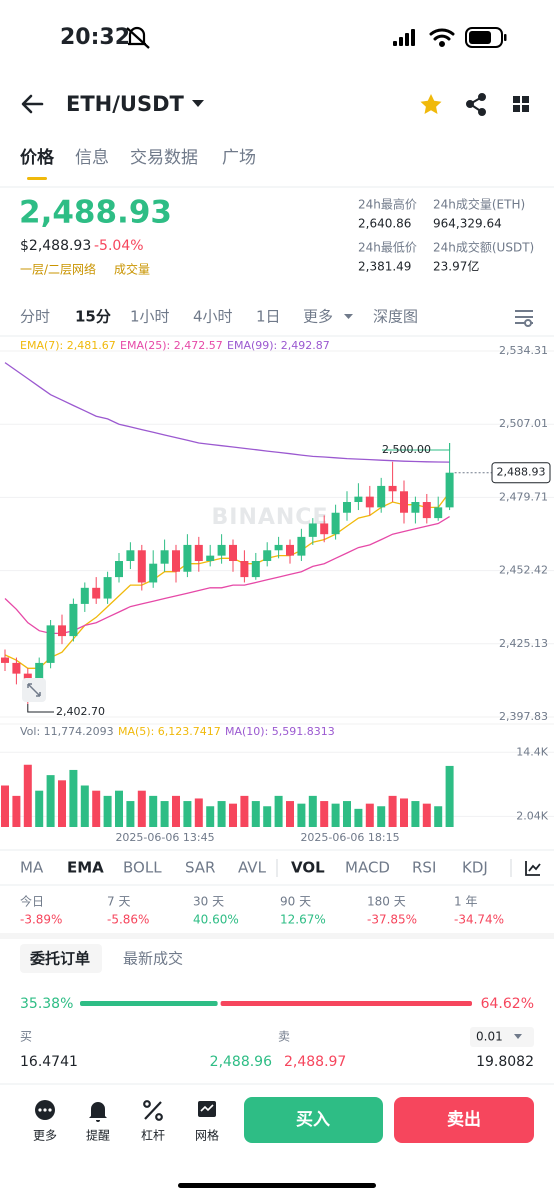  I want to click on y-tick-label: 2,452.42, so click(523, 570).